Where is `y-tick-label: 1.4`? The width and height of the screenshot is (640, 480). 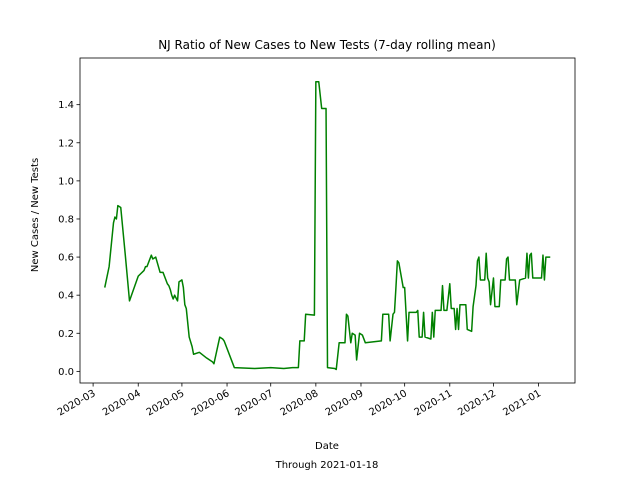
y-tick-label: 1.4 is located at coordinates (66, 105).